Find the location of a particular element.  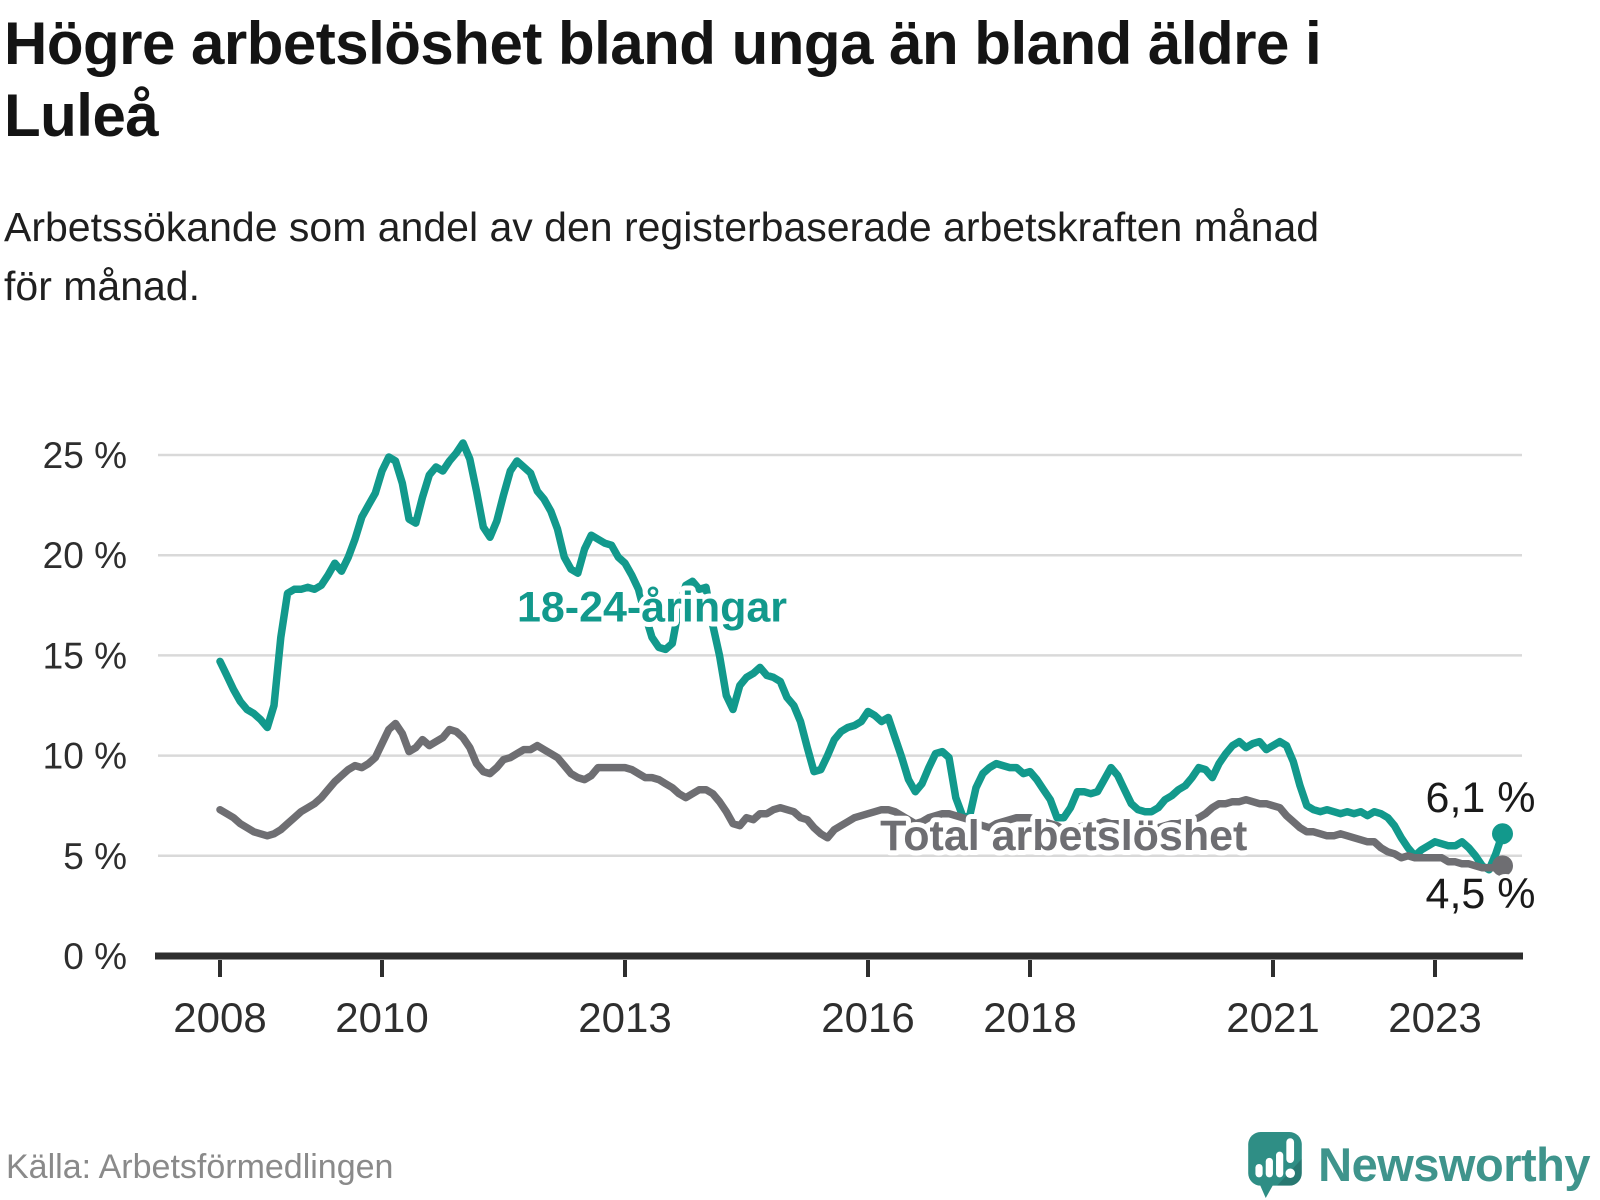

newsworthy-icon is located at coordinates (1275, 1165).